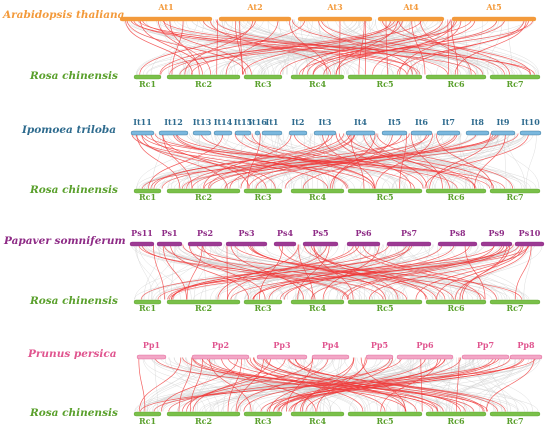  Describe the element at coordinates (515, 302) in the screenshot. I see `chromosome-bar-rc7` at that location.